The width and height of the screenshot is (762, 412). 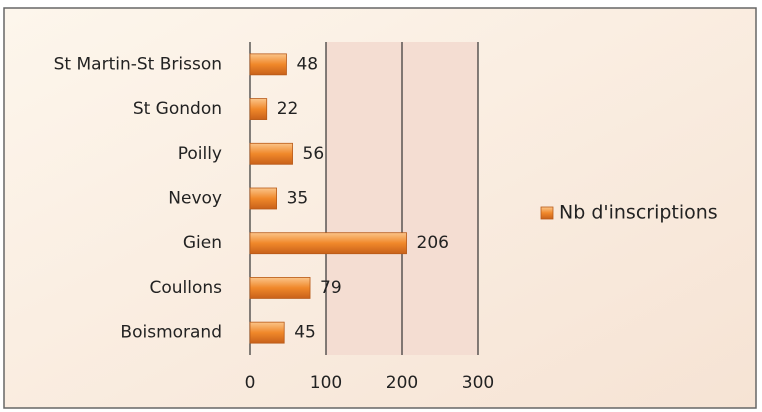 What do you see at coordinates (478, 383) in the screenshot?
I see `x-tick-label: 300` at bounding box center [478, 383].